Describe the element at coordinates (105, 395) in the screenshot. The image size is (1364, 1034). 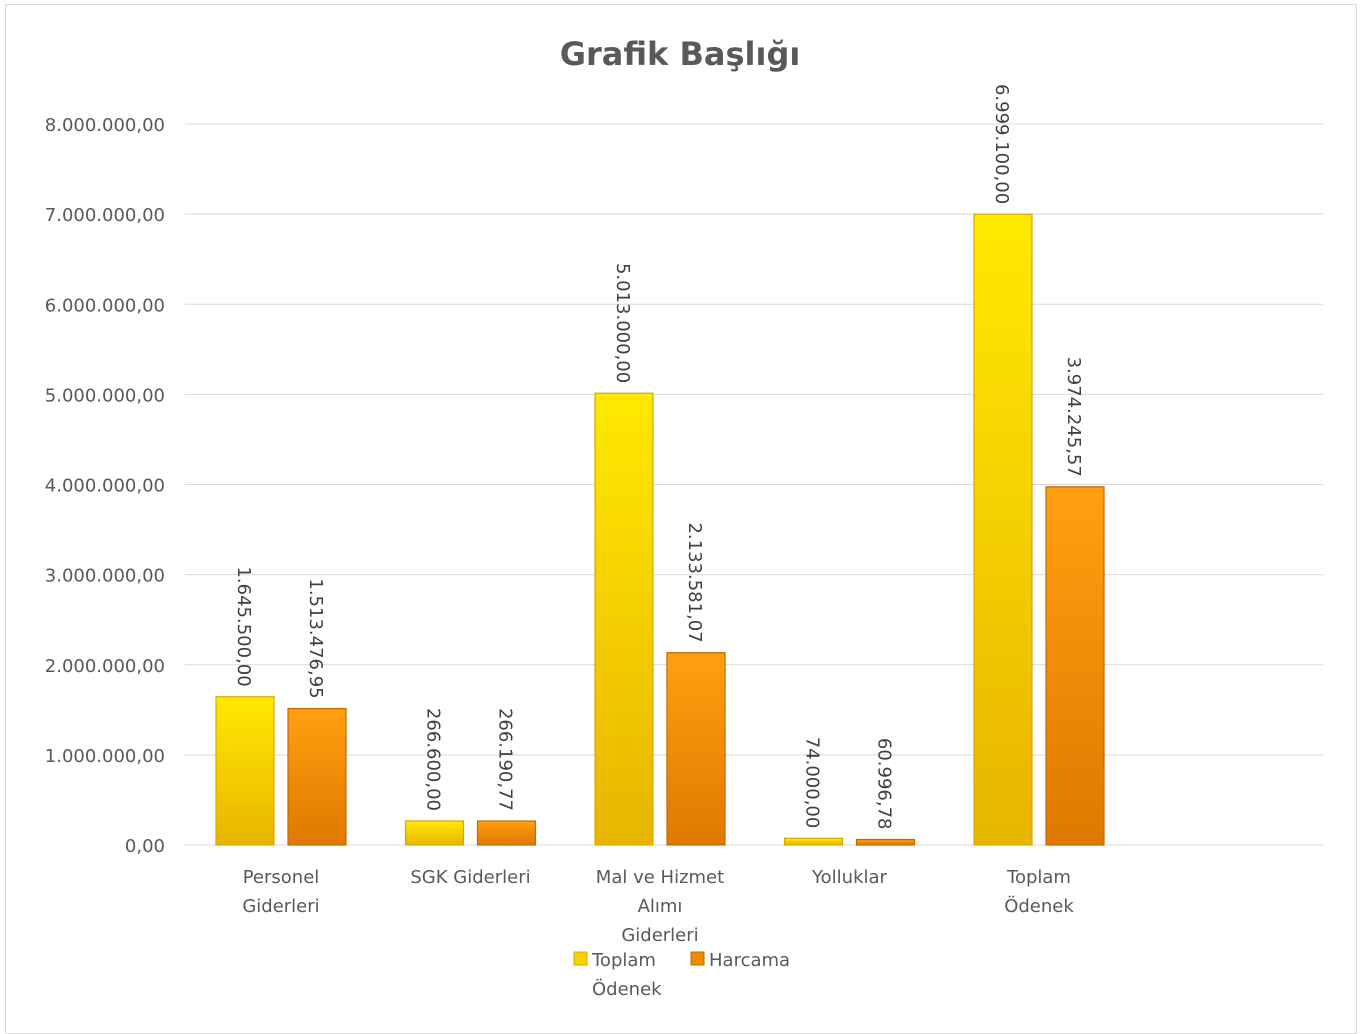
I see `y-tick-label: 5.000.000,00` at that location.